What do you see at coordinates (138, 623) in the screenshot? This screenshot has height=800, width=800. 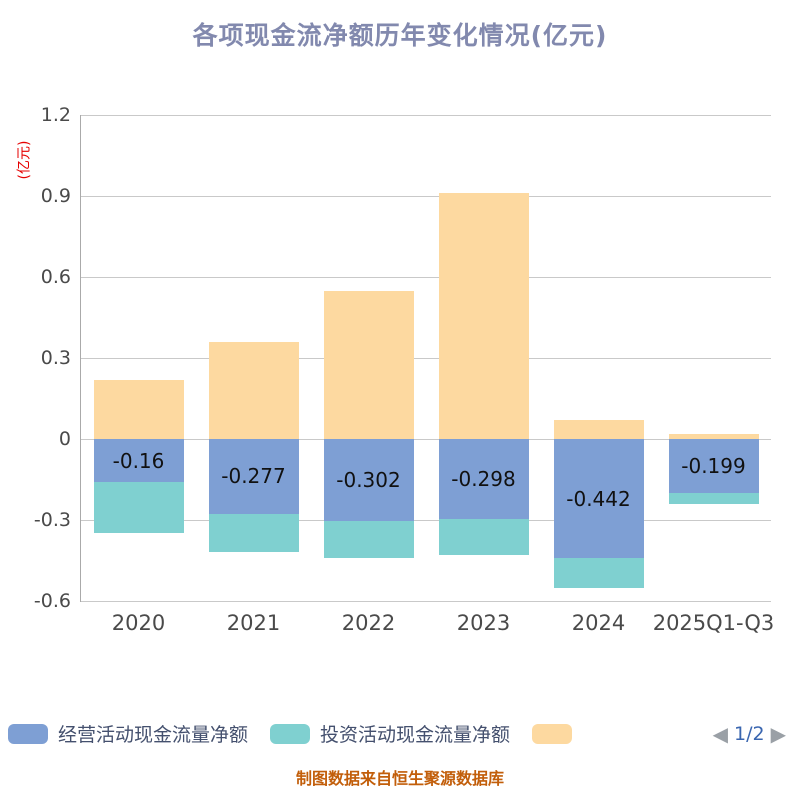 I see `x-axis-label: 2020` at bounding box center [138, 623].